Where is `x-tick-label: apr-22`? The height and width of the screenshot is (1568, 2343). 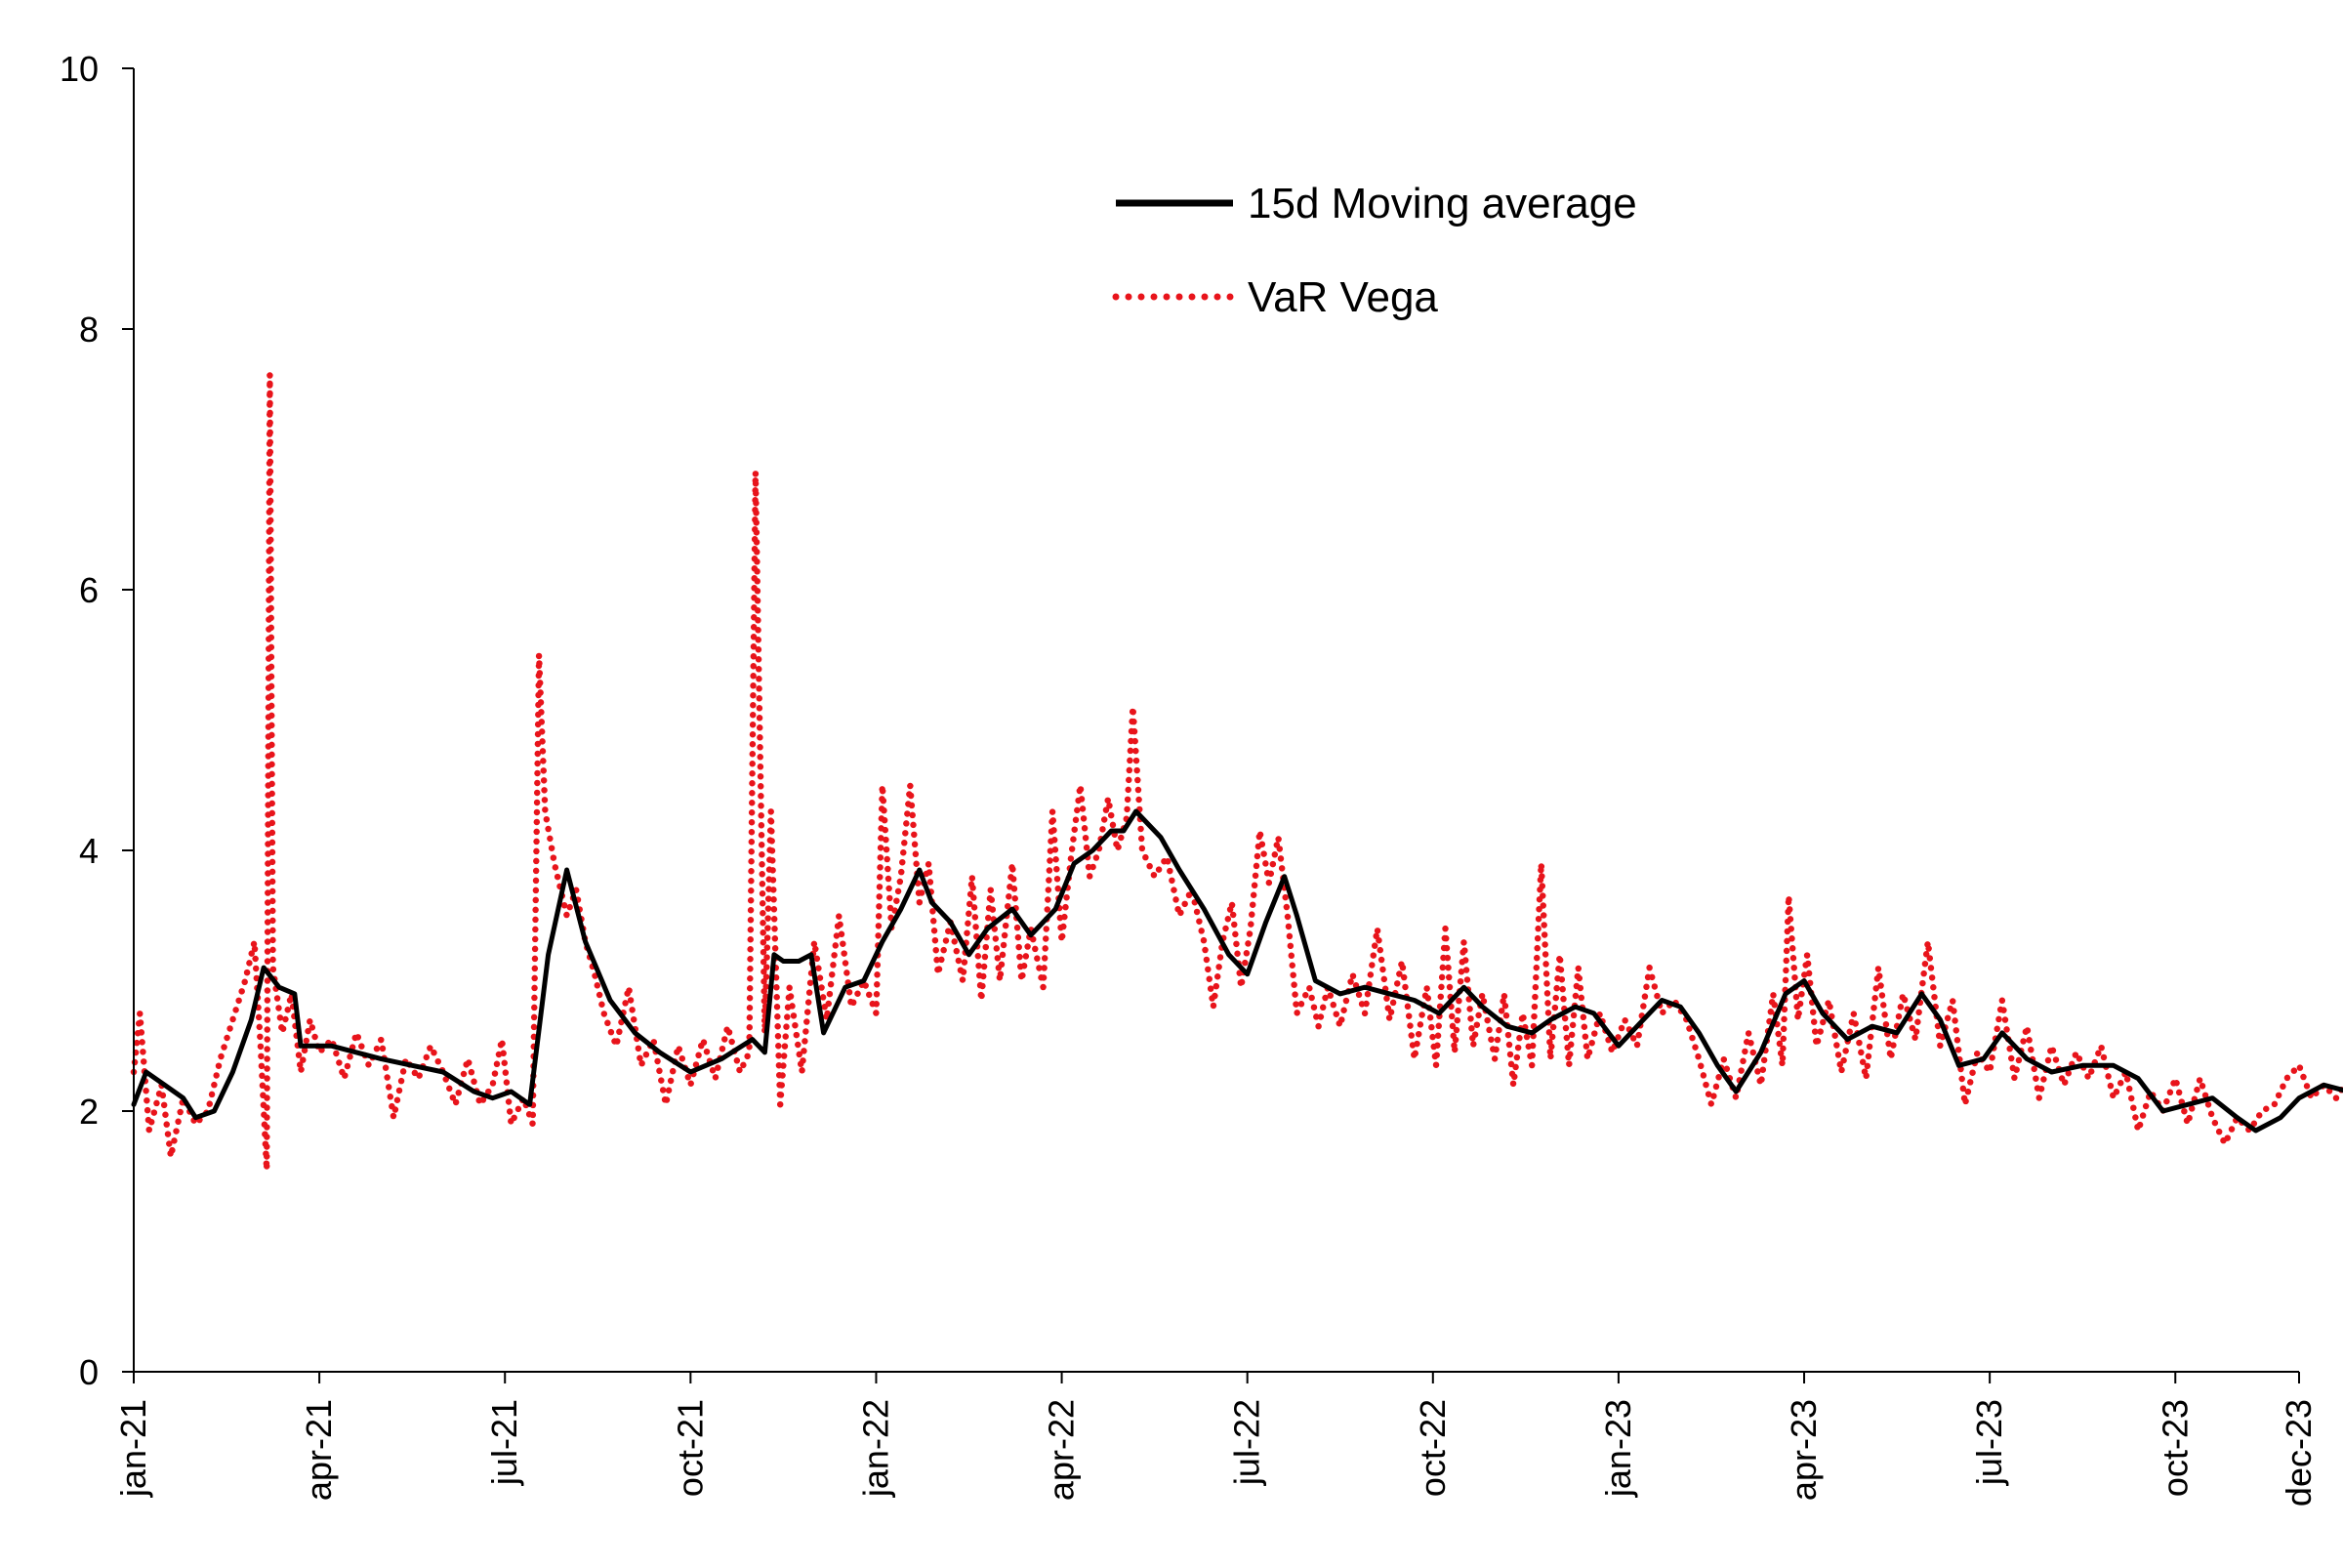
x-tick-label: apr-22 is located at coordinates (1062, 1450).